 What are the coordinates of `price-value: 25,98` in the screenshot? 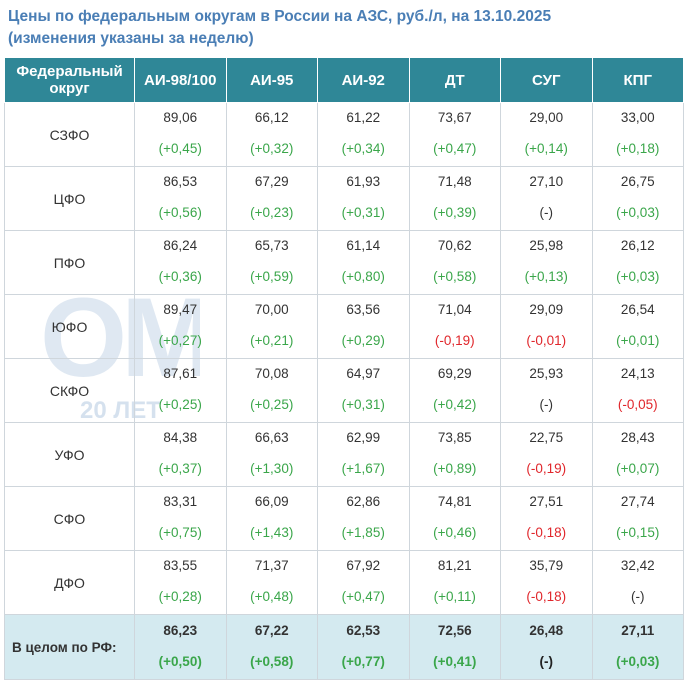 It's located at (546, 245).